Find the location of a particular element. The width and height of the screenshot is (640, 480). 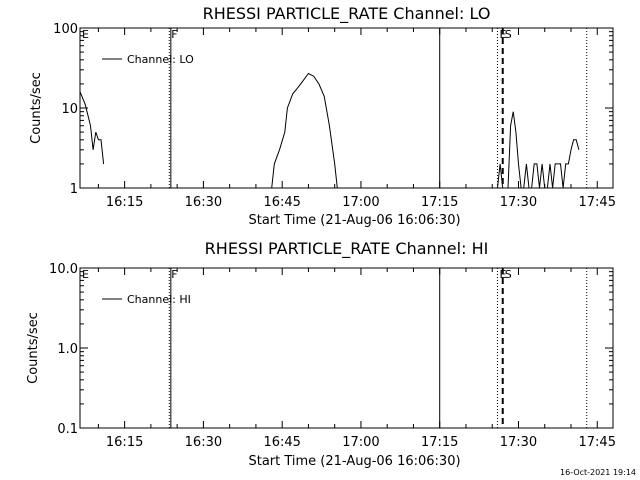

y-tick-label: 10 is located at coordinates (69, 109).